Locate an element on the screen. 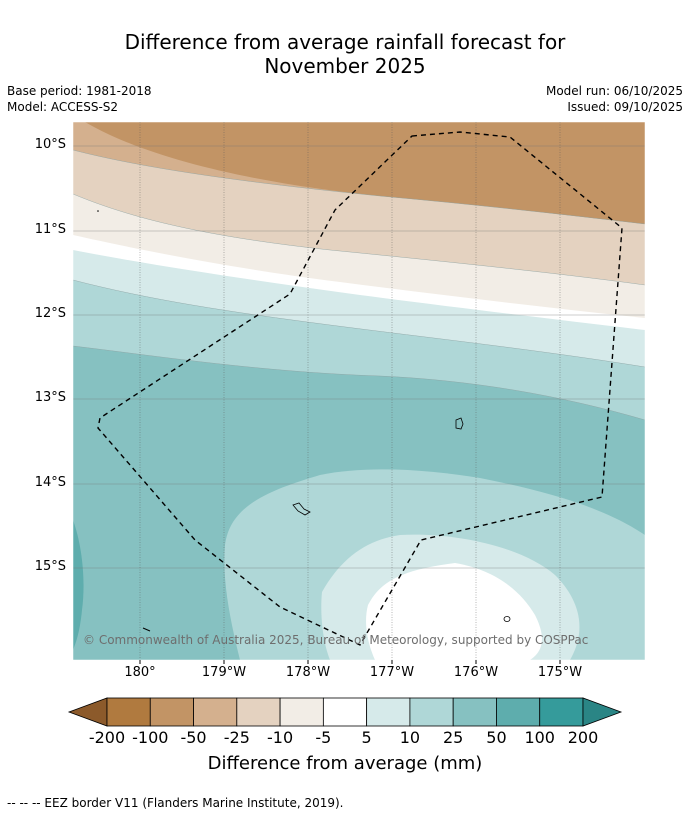  lat-label: 11°S is located at coordinates (50, 229).